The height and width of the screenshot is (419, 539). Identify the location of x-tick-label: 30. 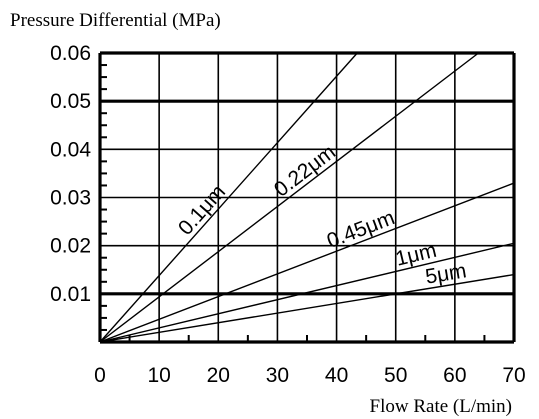
(277, 375).